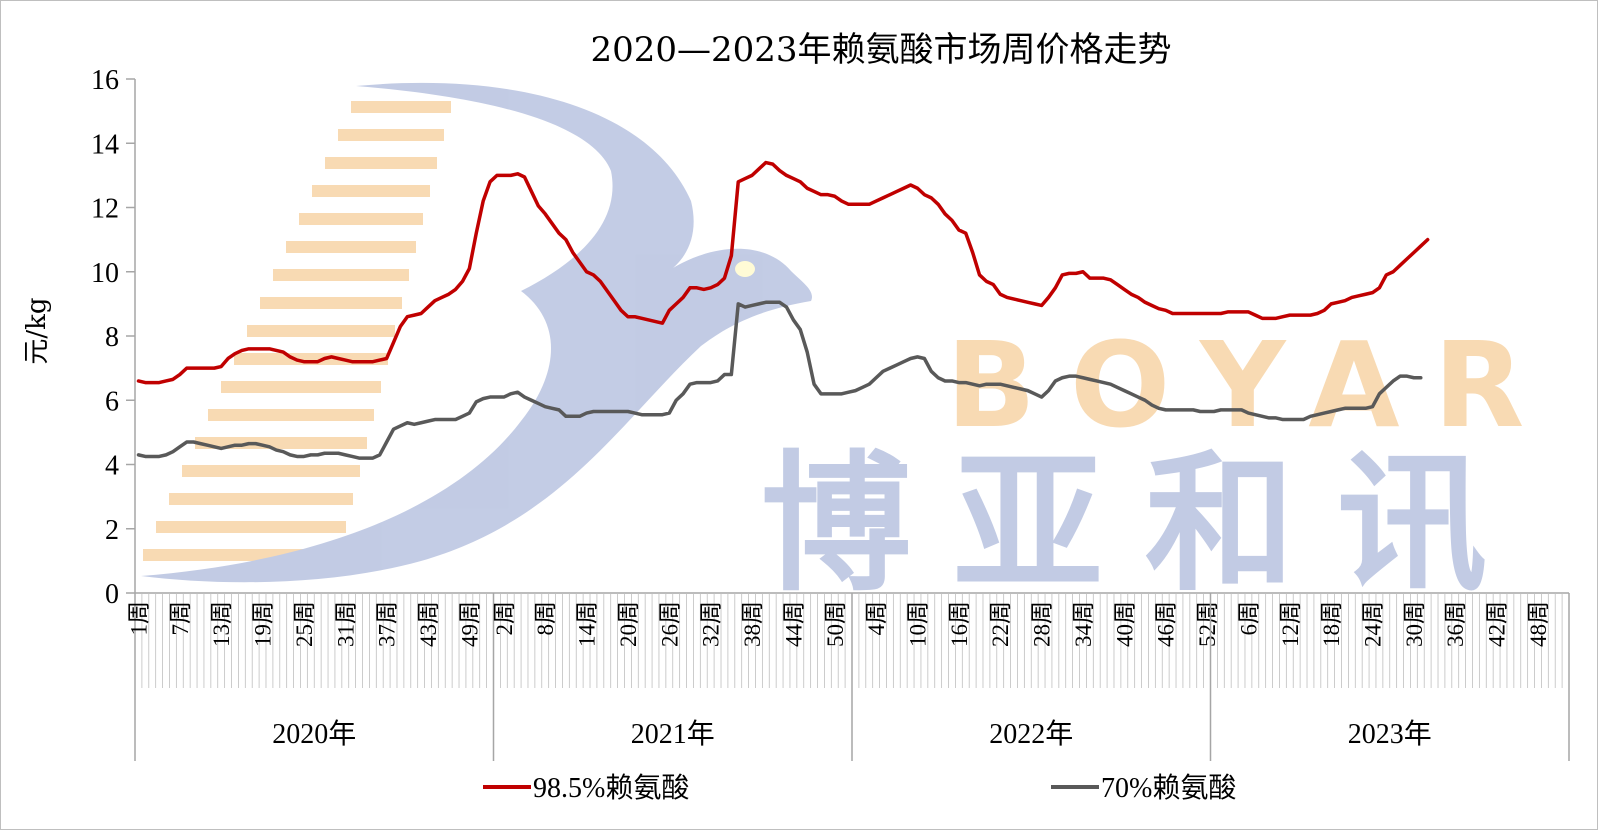 This screenshot has width=1600, height=832. What do you see at coordinates (1373, 624) in the screenshot?
I see `x-week-label: 24周` at bounding box center [1373, 624].